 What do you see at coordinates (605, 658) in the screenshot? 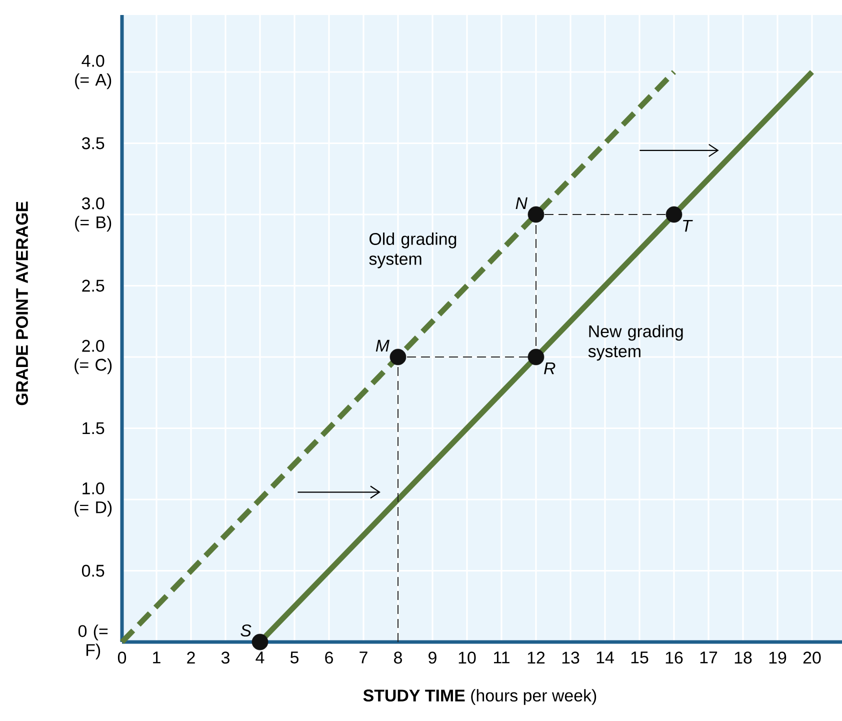
I see `x-tick-label: 14` at bounding box center [605, 658].